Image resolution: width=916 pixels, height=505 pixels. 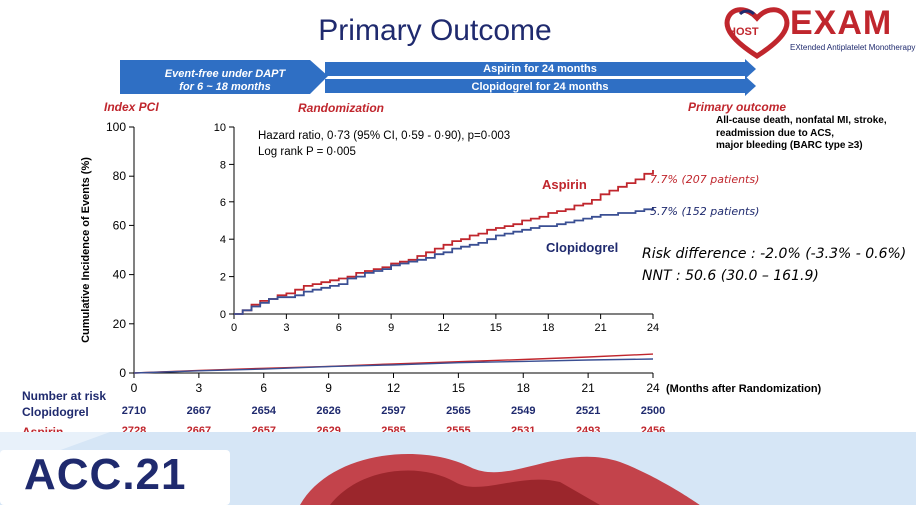 What do you see at coordinates (391, 328) in the screenshot?
I see `inset-x-tick-label: 9` at bounding box center [391, 328].